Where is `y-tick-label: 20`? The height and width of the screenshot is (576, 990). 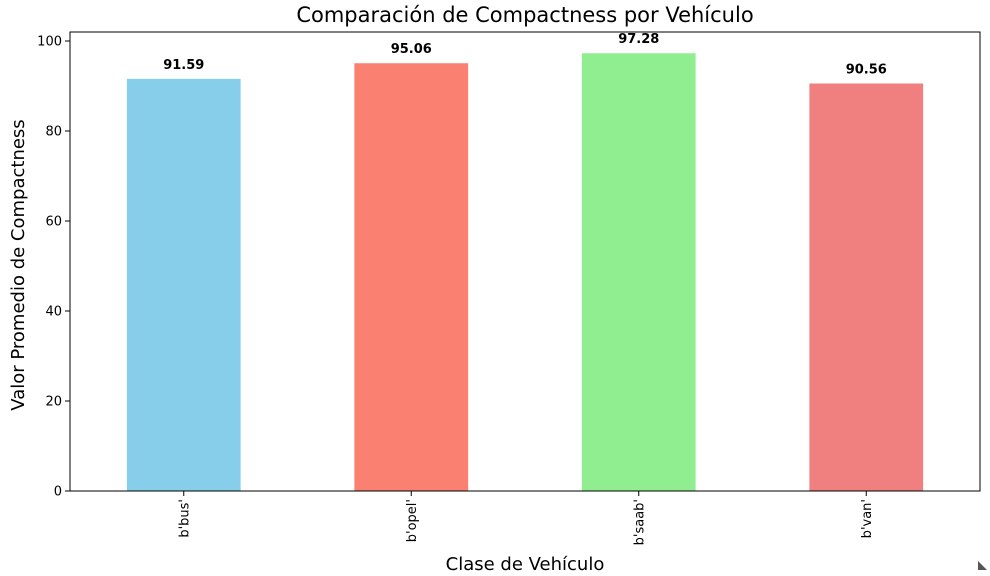 y-tick-label: 20 is located at coordinates (53, 402).